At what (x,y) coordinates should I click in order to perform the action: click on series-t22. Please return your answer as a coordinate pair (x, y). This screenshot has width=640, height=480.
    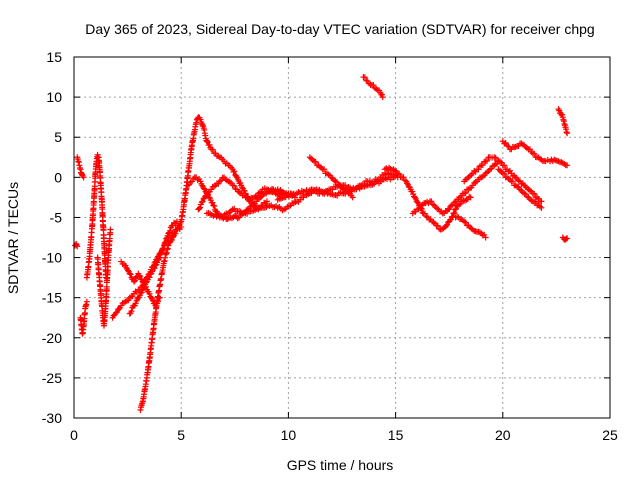
    Looking at the image, I should click on (563, 121).